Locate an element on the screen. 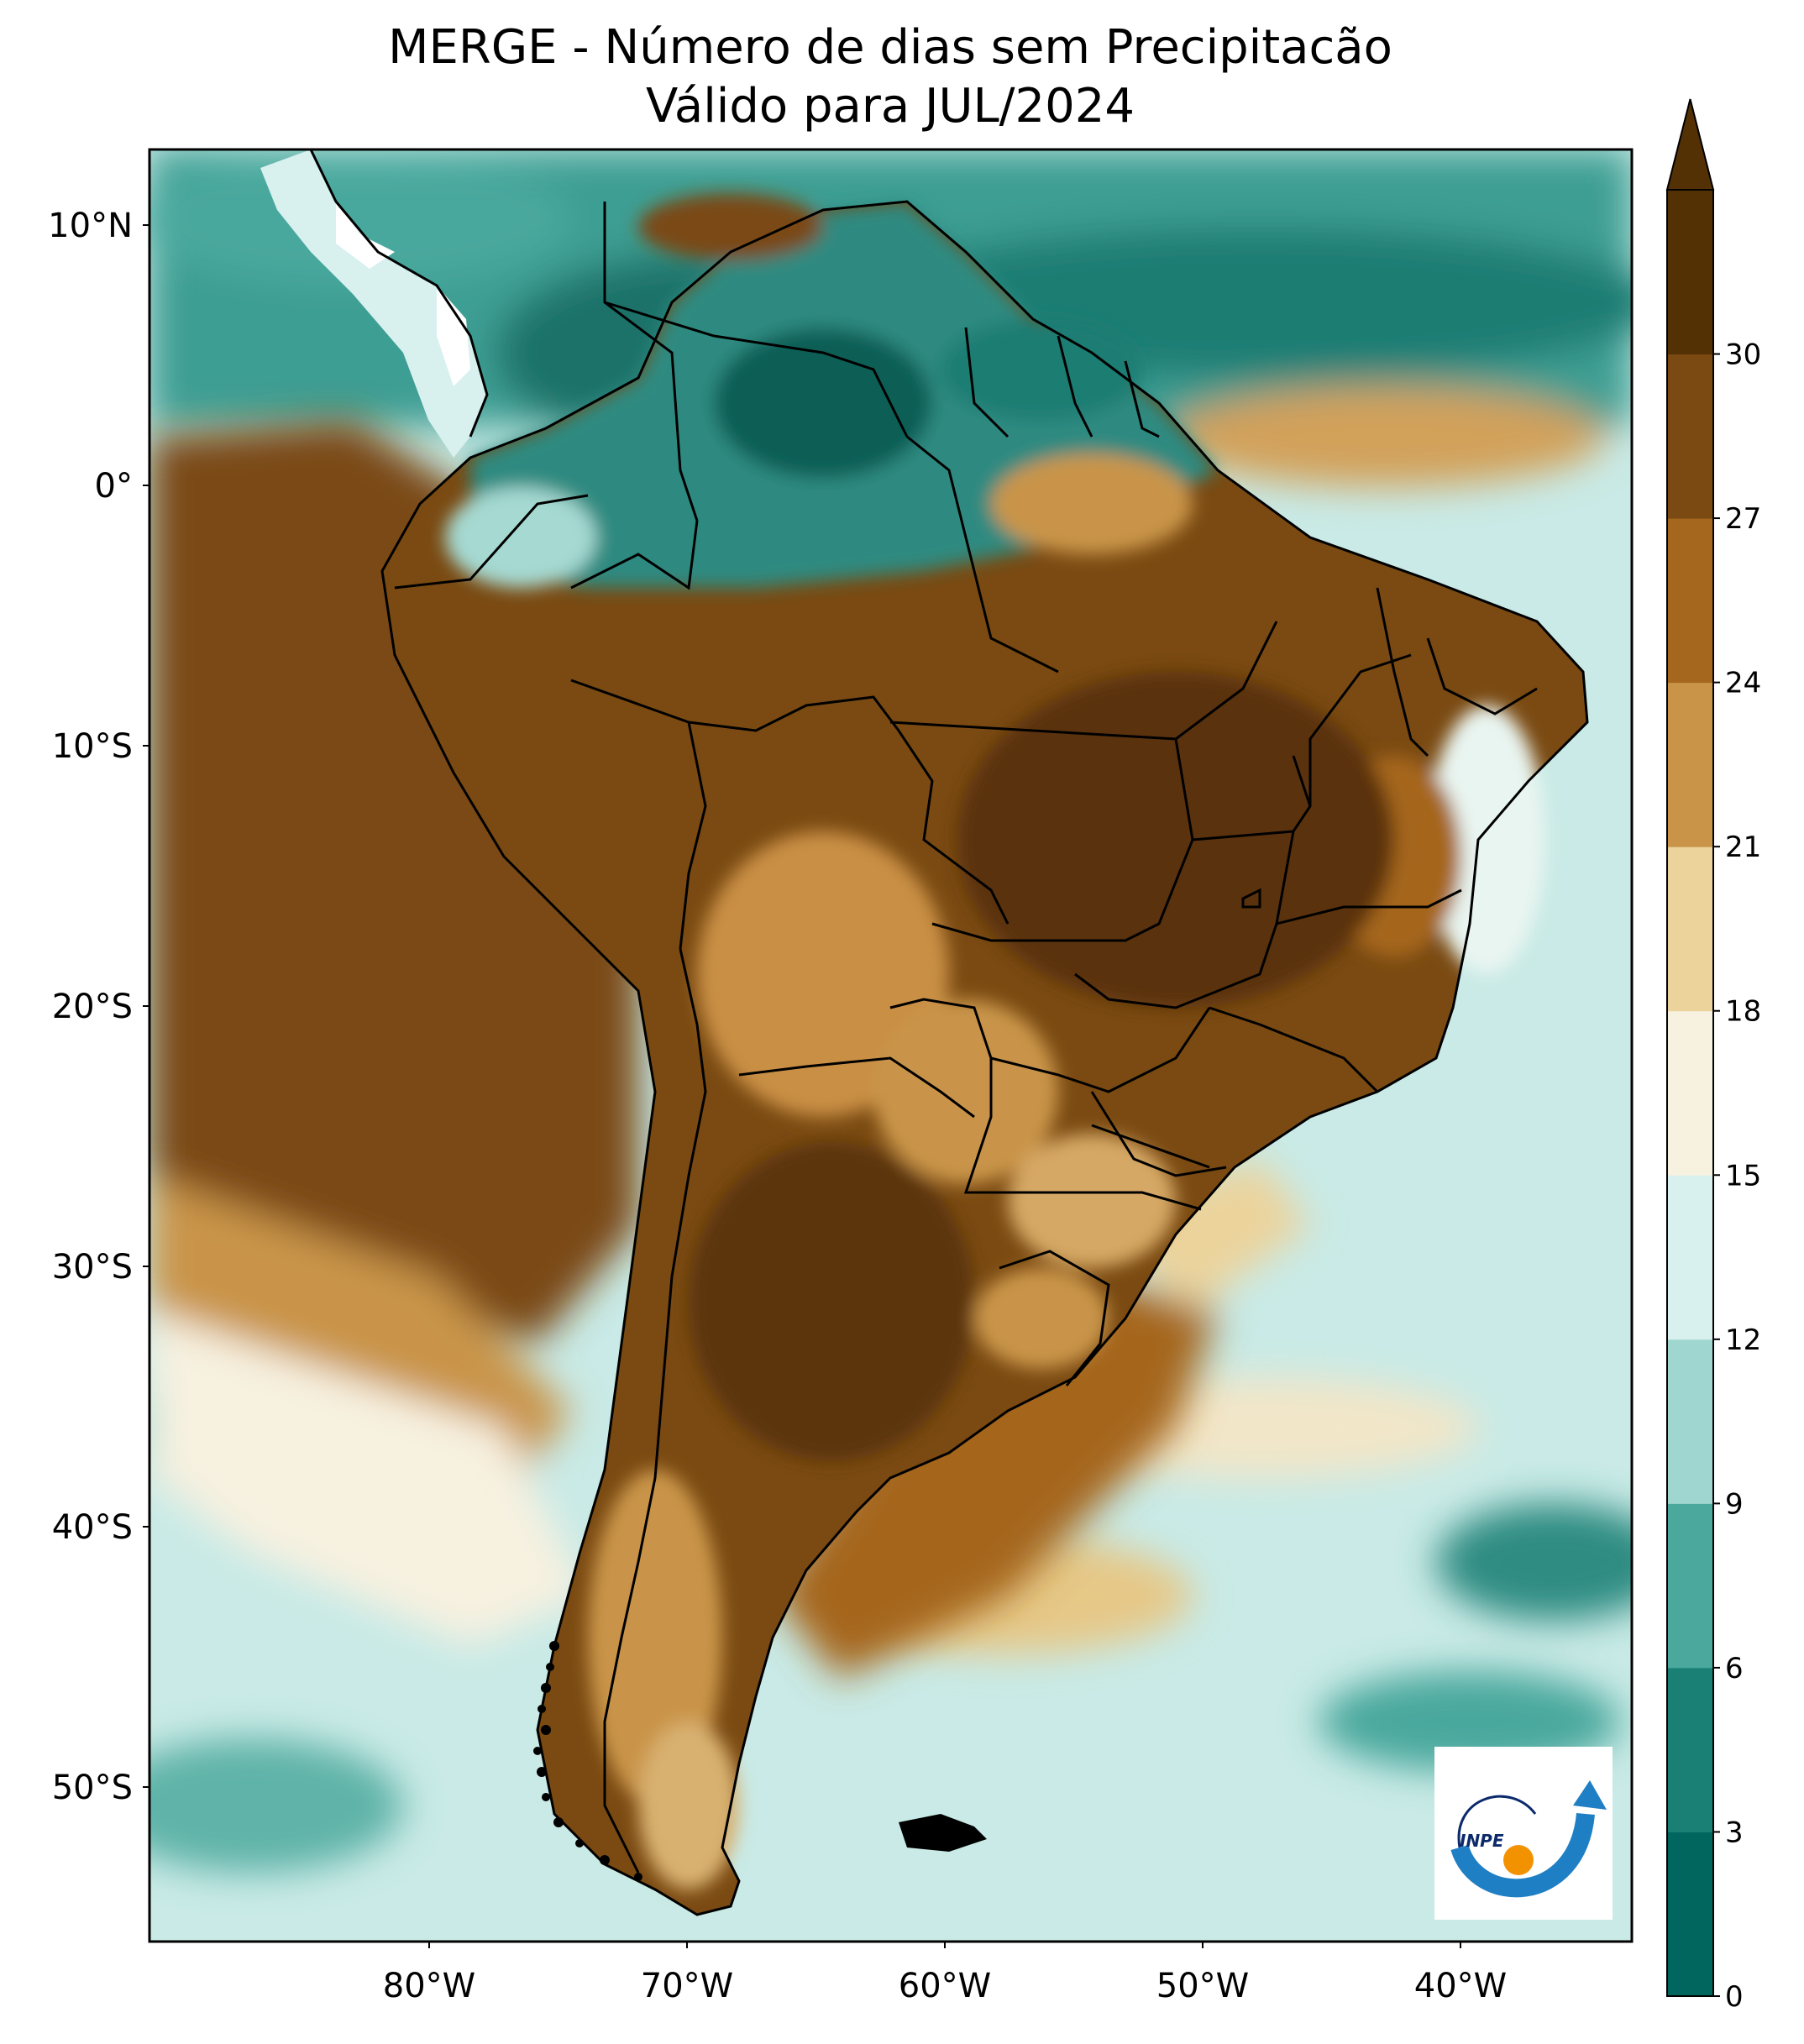 This screenshot has height=2044, width=1804. lon-tick-label: 40°W is located at coordinates (1460, 1986).